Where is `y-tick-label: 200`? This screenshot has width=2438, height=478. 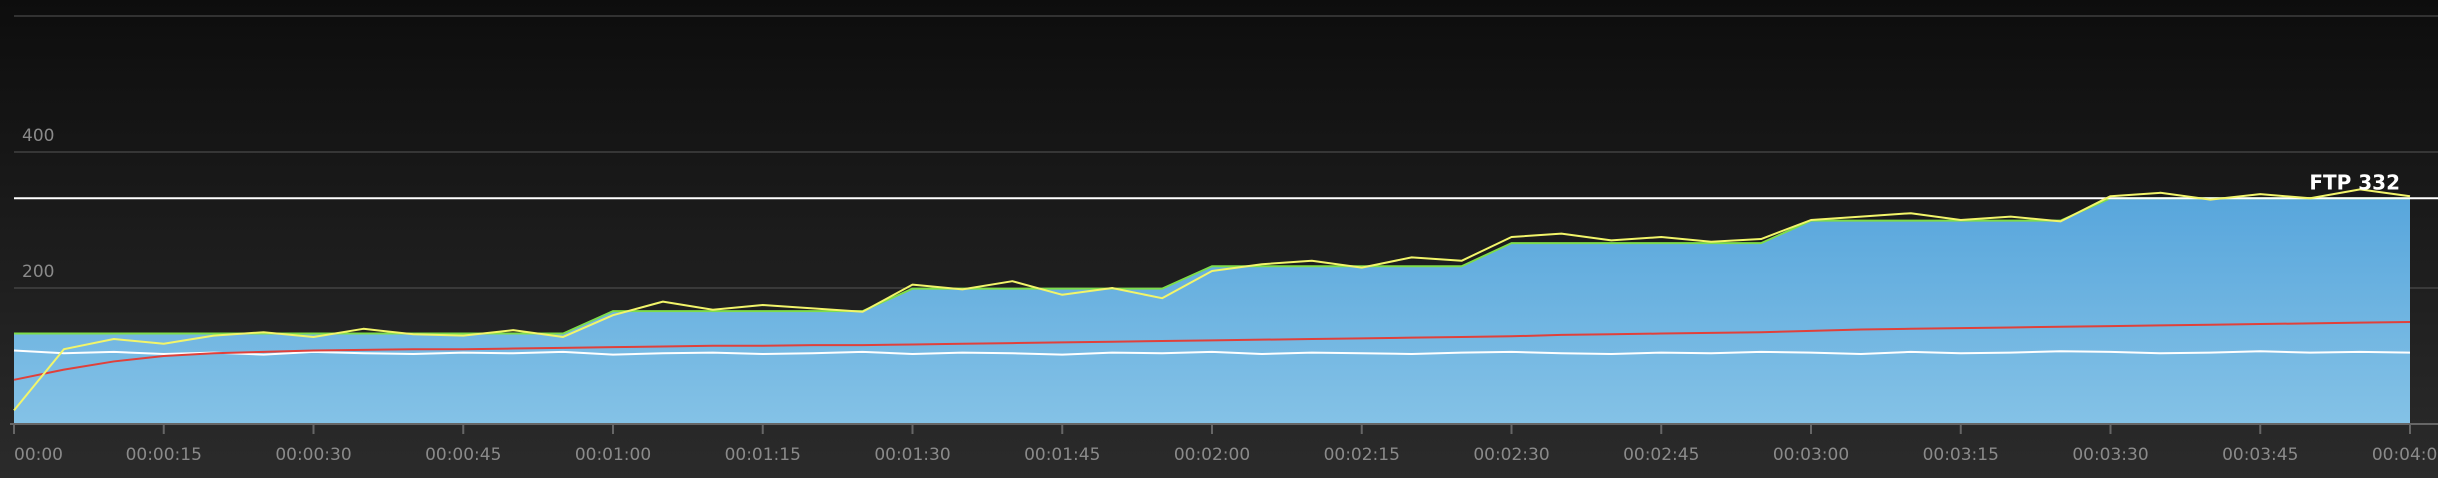 y-tick-label: 200 is located at coordinates (38, 272).